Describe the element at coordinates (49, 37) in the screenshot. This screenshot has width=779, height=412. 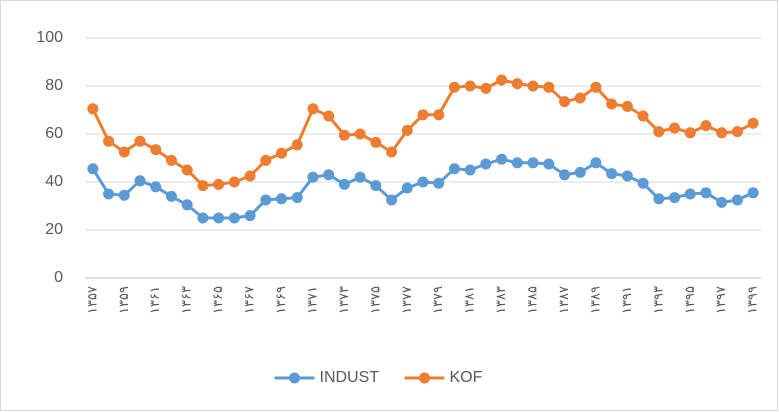
I see `y-tick-label: 100` at that location.